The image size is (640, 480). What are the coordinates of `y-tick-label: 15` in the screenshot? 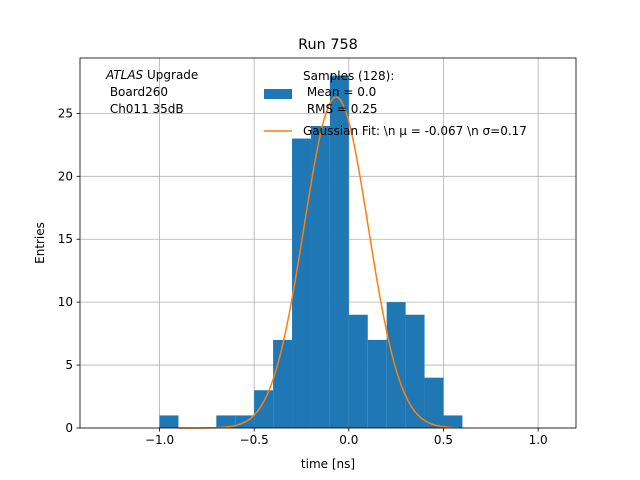 It's located at (65, 239).